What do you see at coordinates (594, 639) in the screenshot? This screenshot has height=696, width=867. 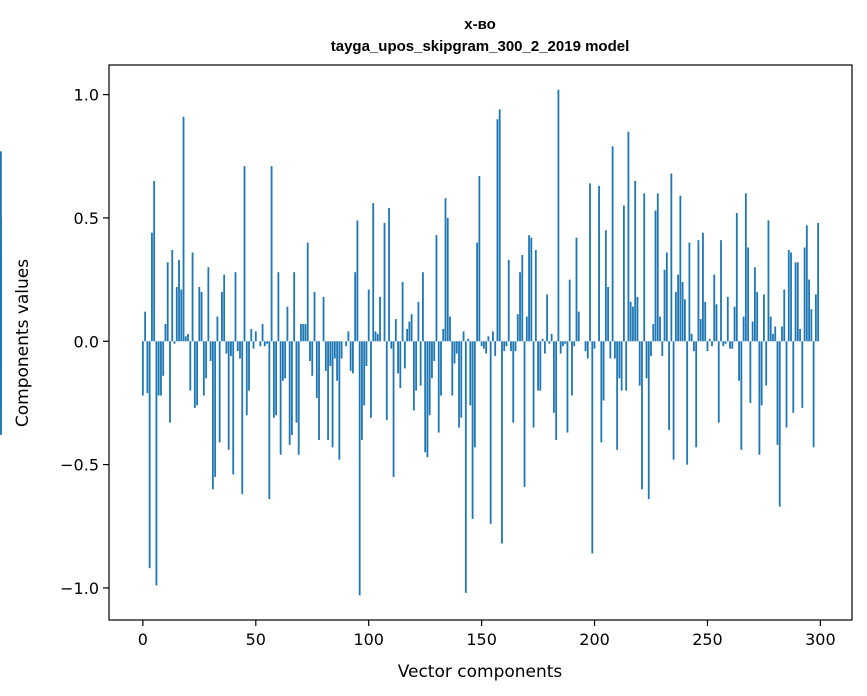 I see `x-tick-label: 200` at bounding box center [594, 639].